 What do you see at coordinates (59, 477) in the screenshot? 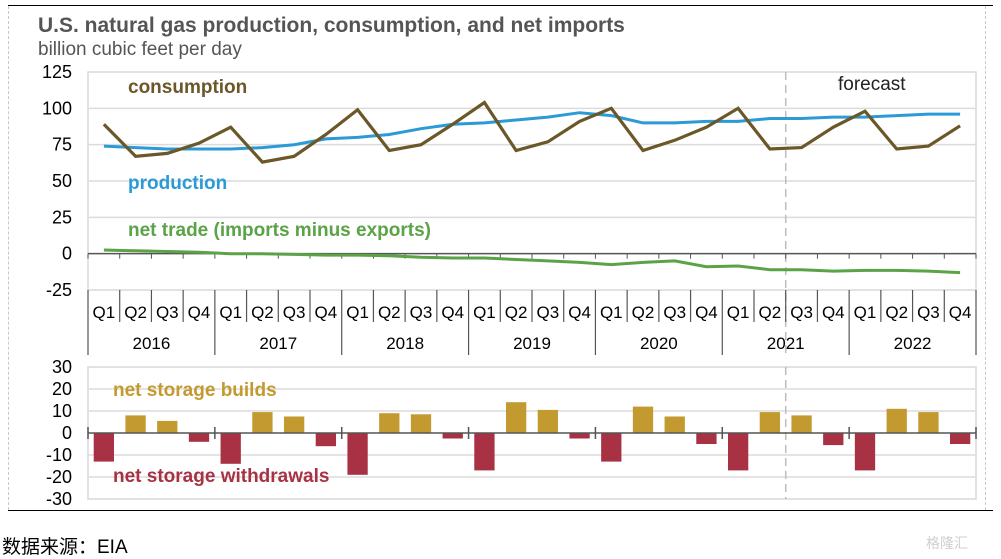
I see `y-tick-label: -20` at bounding box center [59, 477].